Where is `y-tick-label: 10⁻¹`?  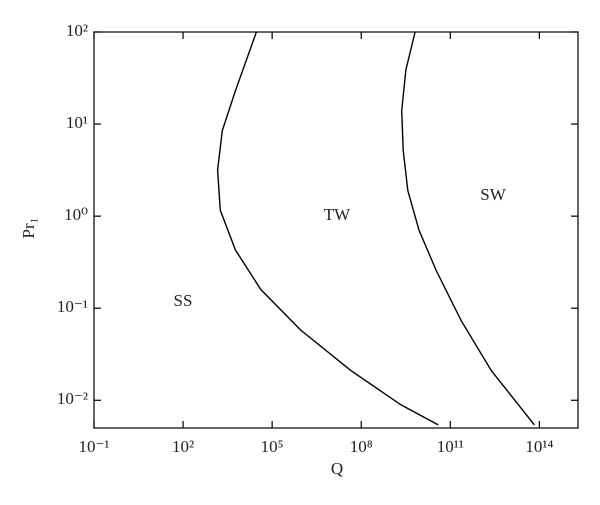 y-tick-label: 10⁻¹ is located at coordinates (72, 306).